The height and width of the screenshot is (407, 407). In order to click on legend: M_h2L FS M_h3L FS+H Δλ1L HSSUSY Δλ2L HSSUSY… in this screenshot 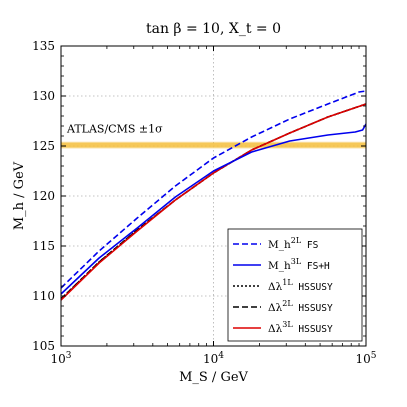, I will do `click(295, 285)`.